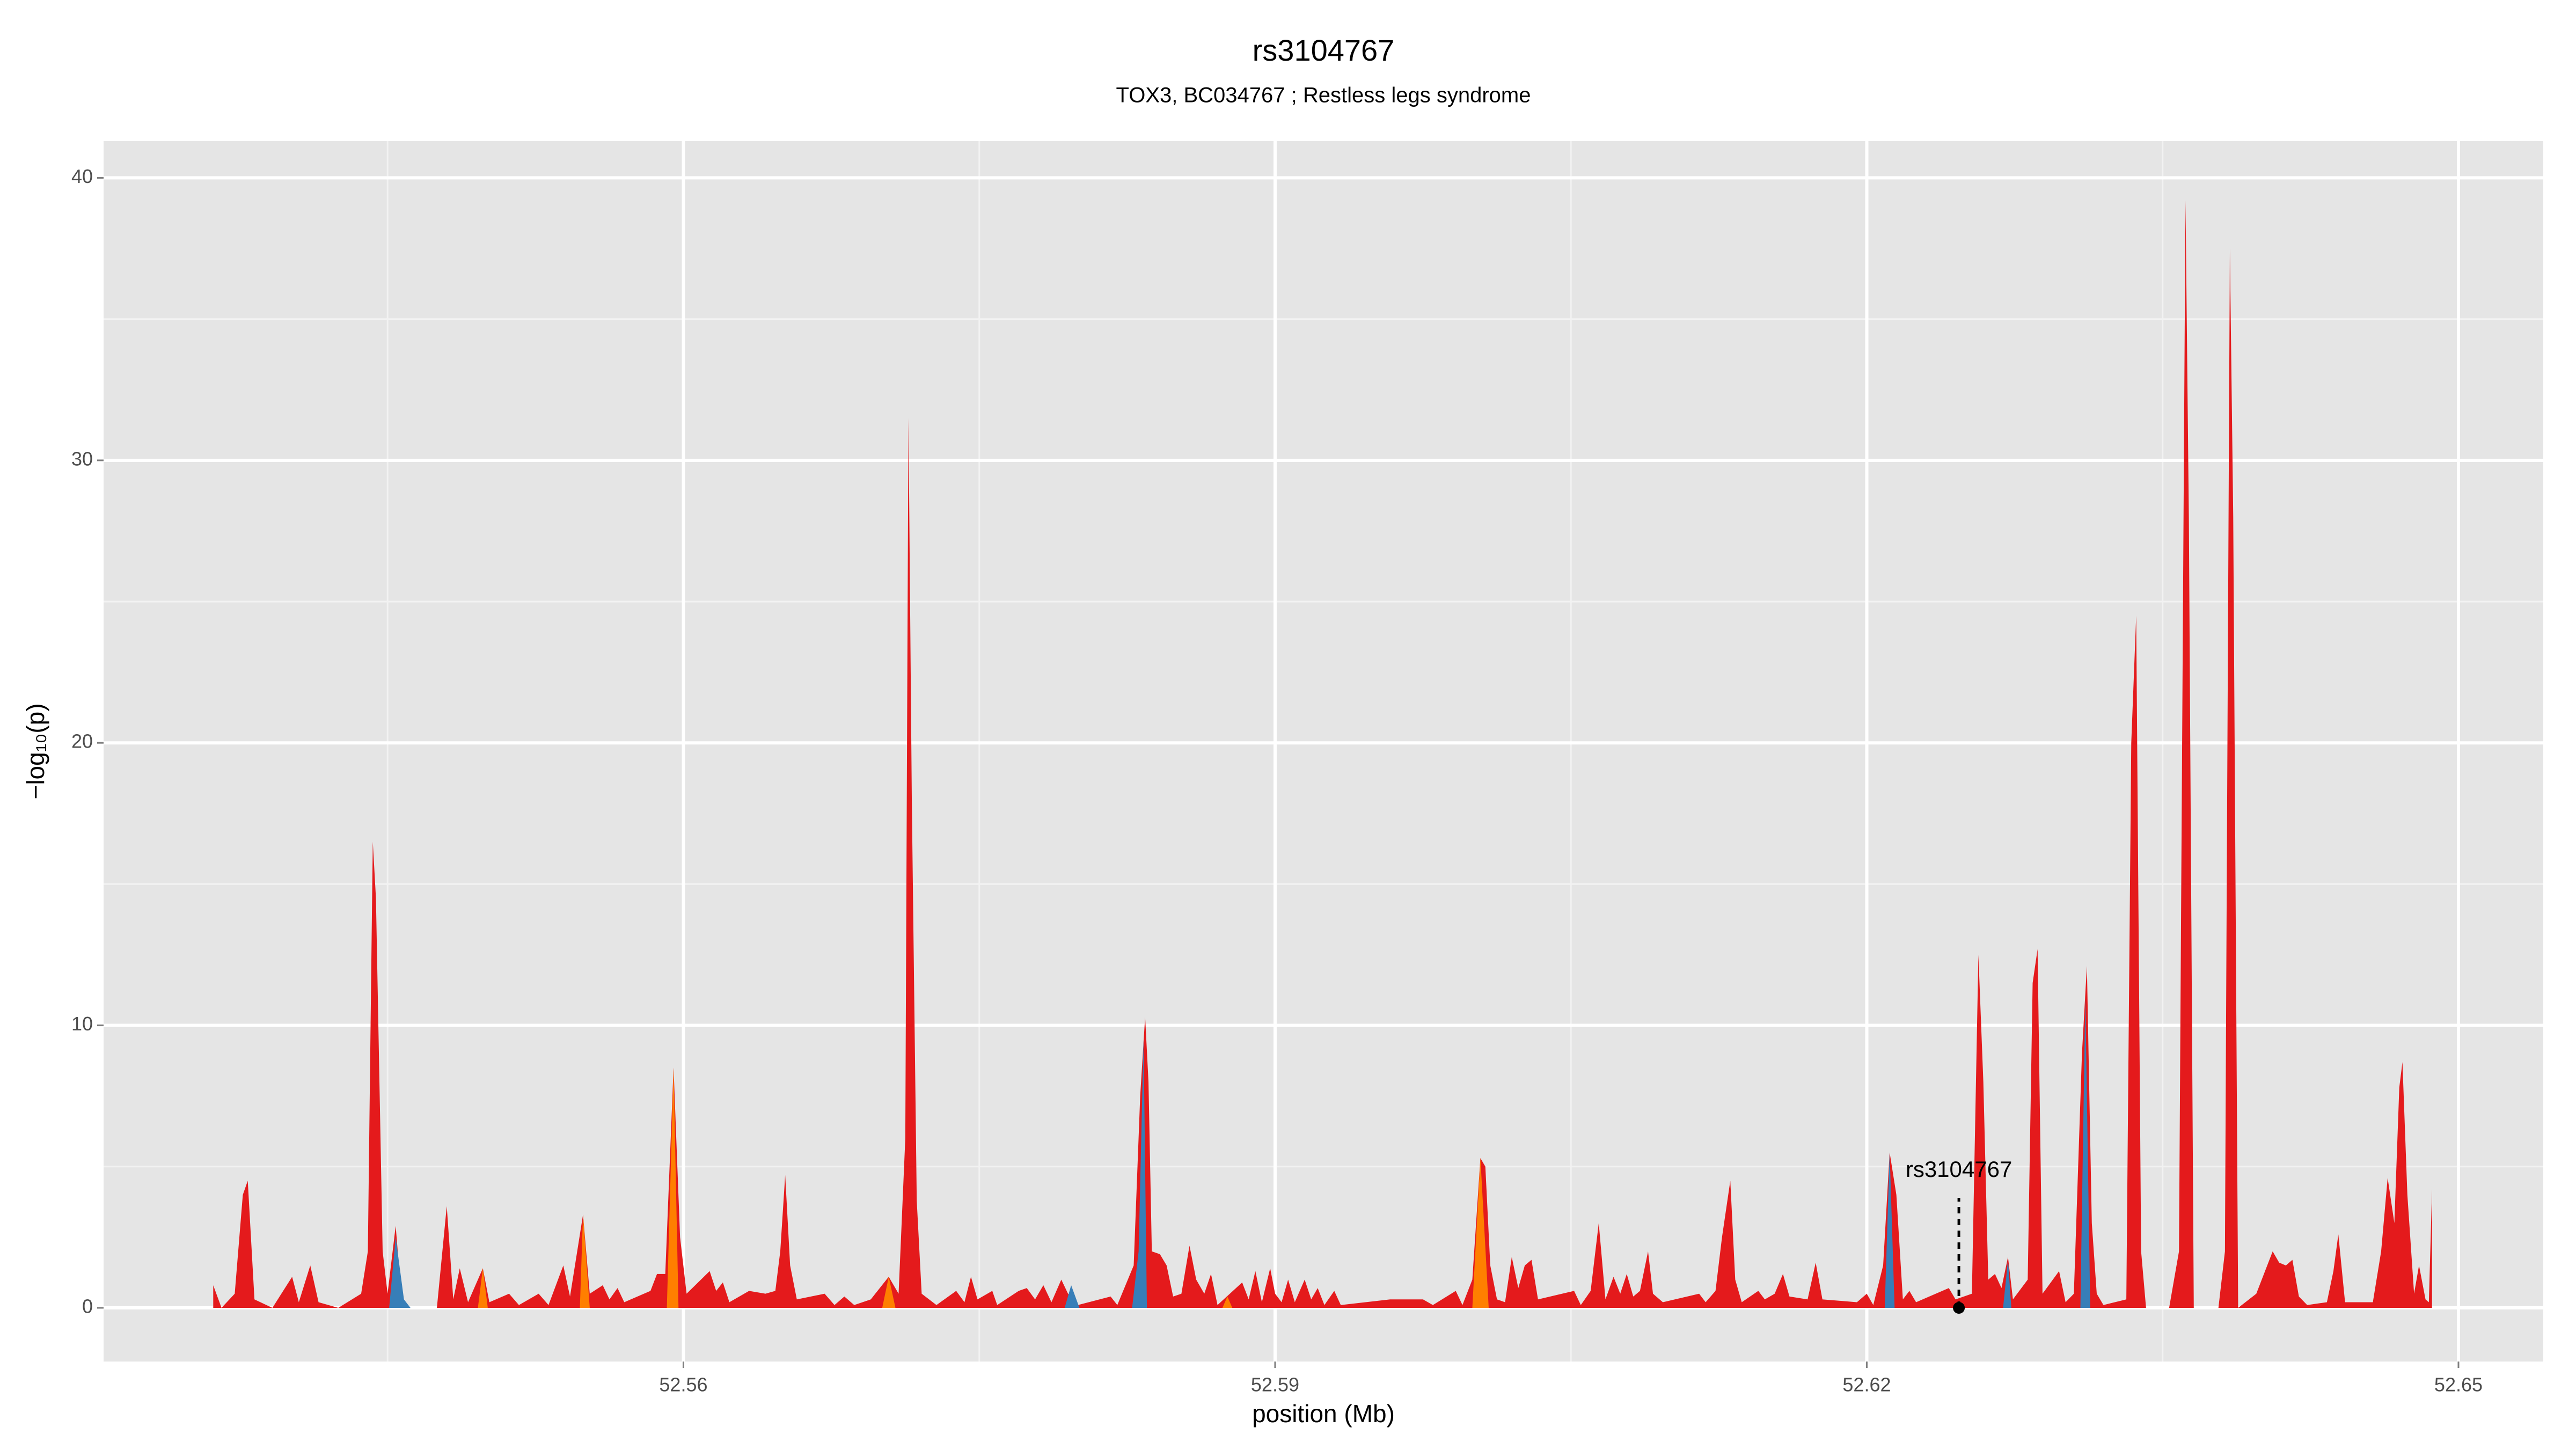 This screenshot has width=2576, height=1449. I want to click on x-axis-title: position (Mb), so click(1323, 1414).